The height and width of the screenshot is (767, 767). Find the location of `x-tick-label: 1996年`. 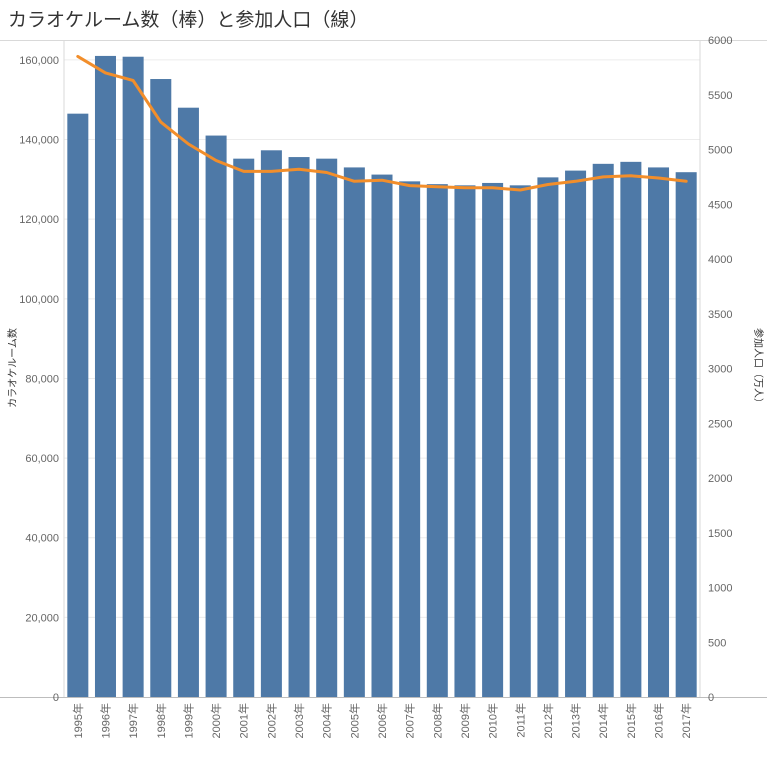

x-tick-label: 1996年 is located at coordinates (105, 720).